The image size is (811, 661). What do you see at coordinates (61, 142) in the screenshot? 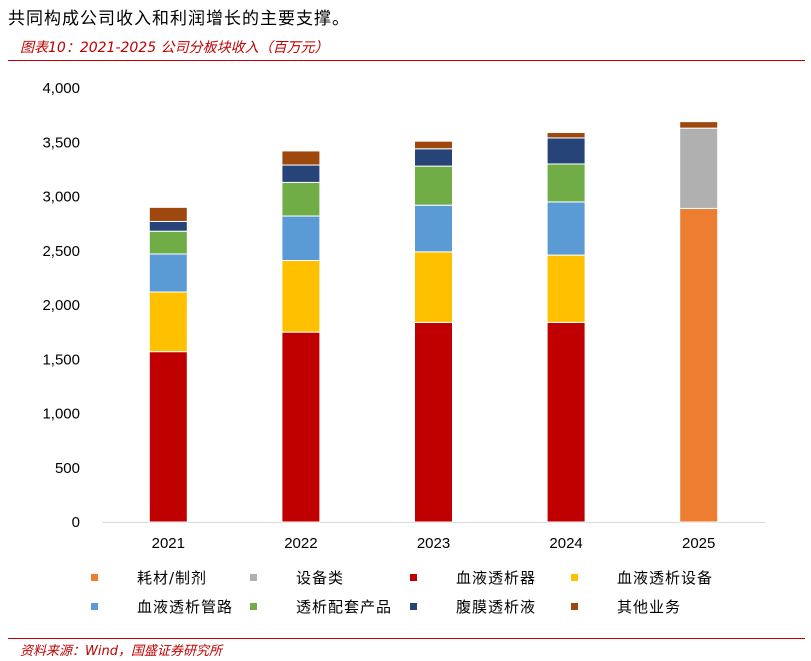
I see `y-tick-label: 3,500` at bounding box center [61, 142].